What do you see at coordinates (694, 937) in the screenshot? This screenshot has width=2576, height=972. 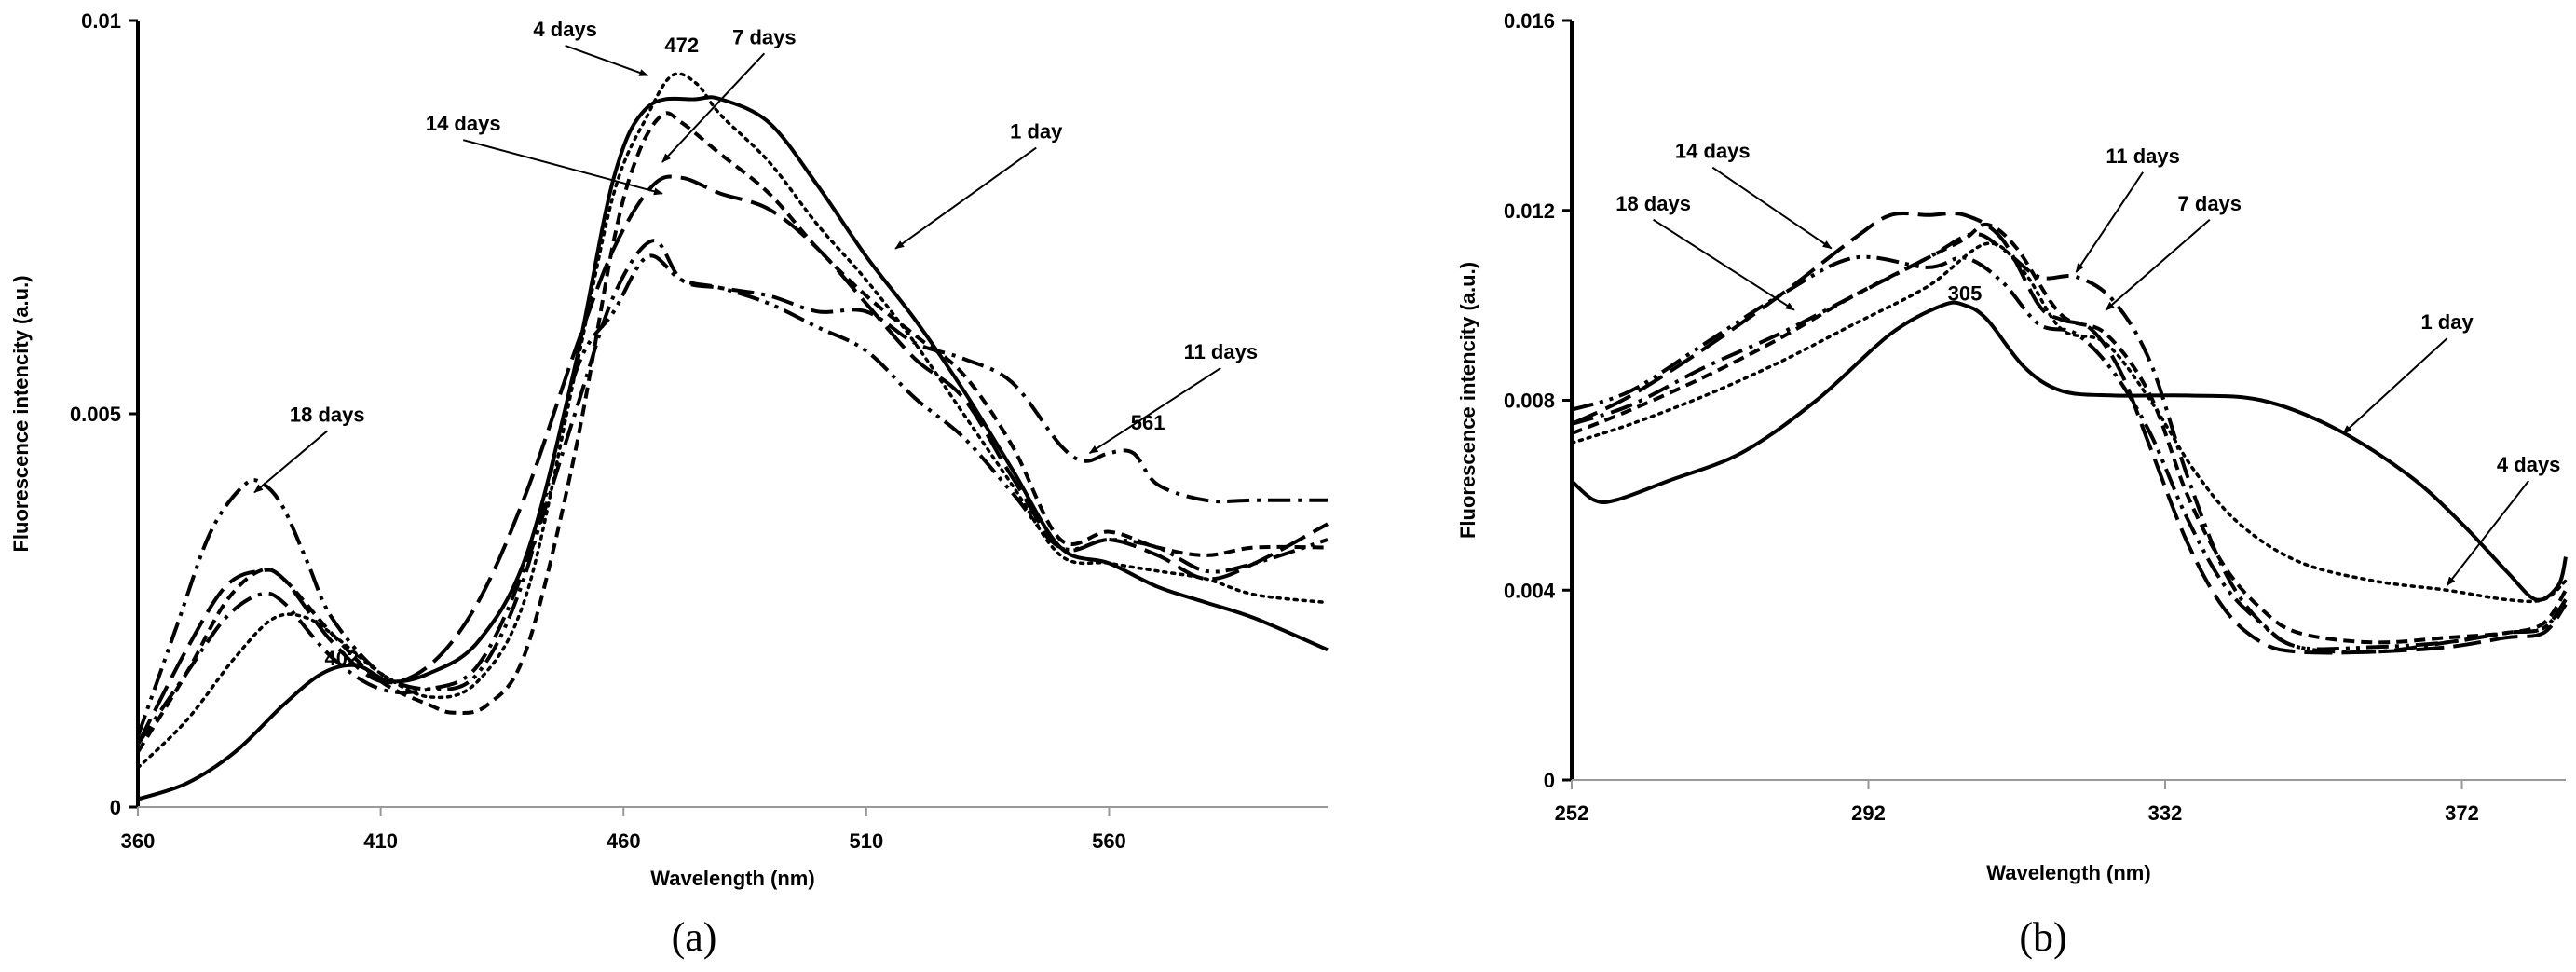 I see `panel-label: (a)` at bounding box center [694, 937].